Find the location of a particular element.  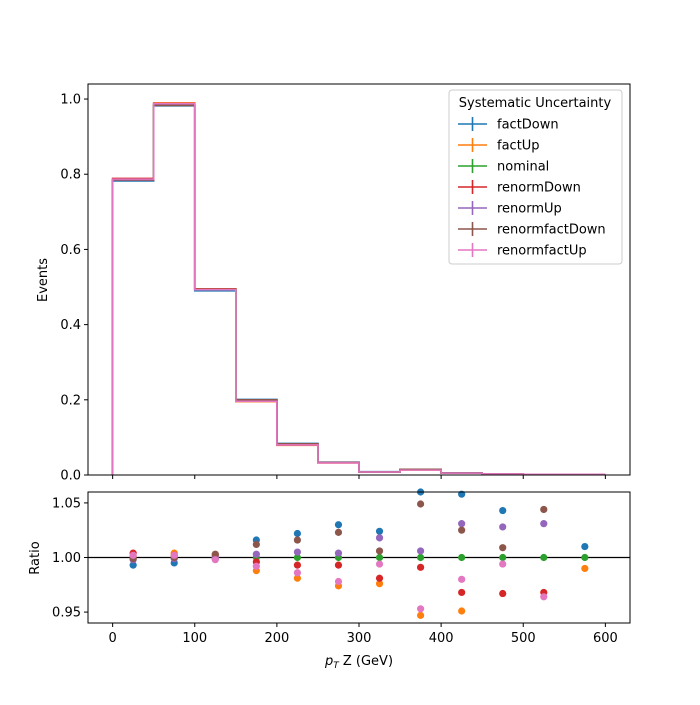

legend-label-factup: factUp is located at coordinates (518, 146).